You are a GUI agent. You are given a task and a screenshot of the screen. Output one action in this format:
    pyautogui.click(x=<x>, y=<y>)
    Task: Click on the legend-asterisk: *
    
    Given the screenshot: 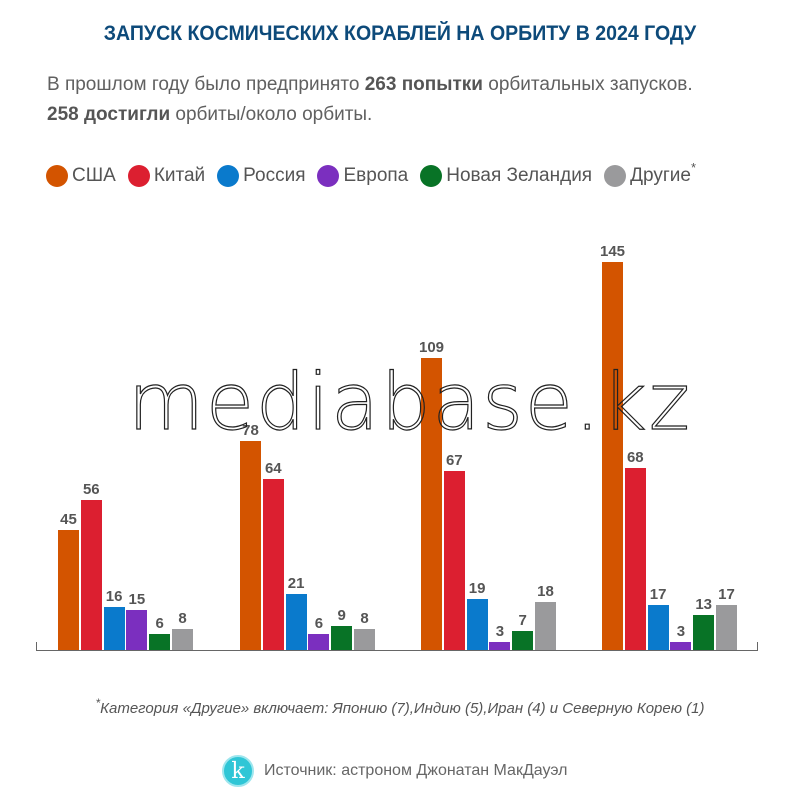 What is the action you would take?
    pyautogui.click(x=693, y=167)
    